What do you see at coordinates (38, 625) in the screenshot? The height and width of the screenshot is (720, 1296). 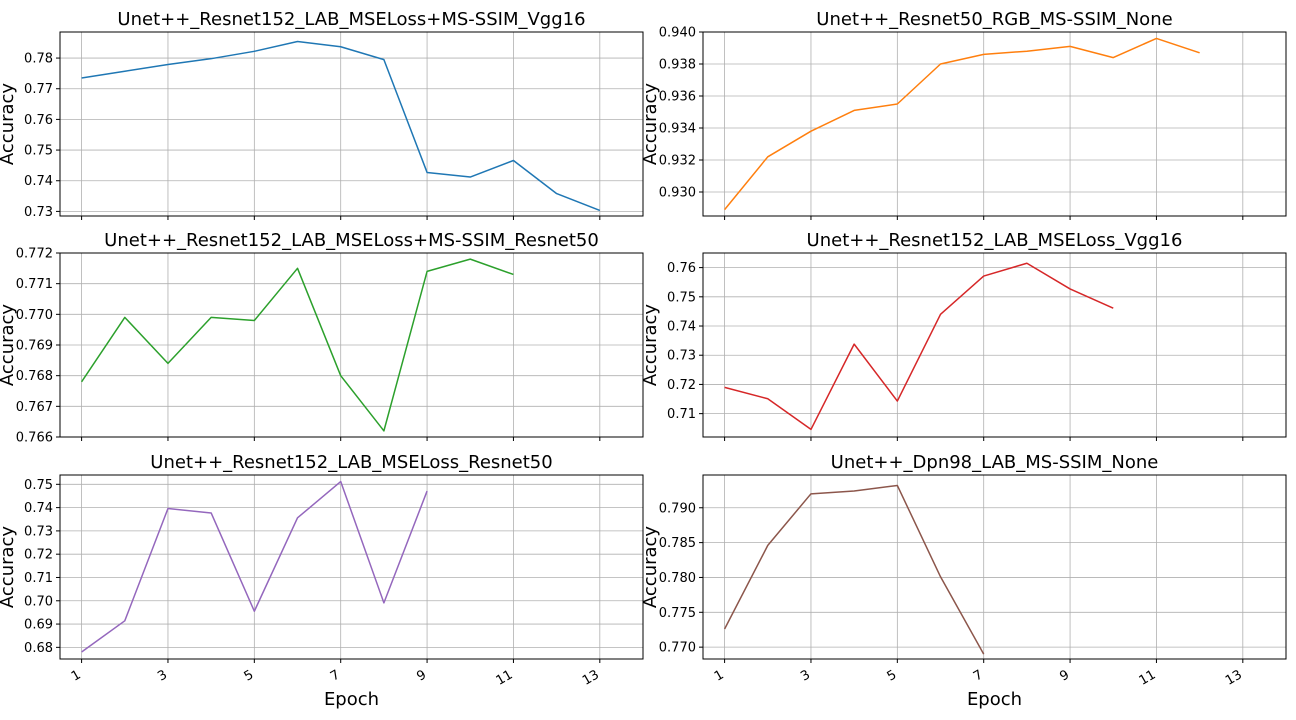 I see `y-tick-label: 0.69` at bounding box center [38, 625].